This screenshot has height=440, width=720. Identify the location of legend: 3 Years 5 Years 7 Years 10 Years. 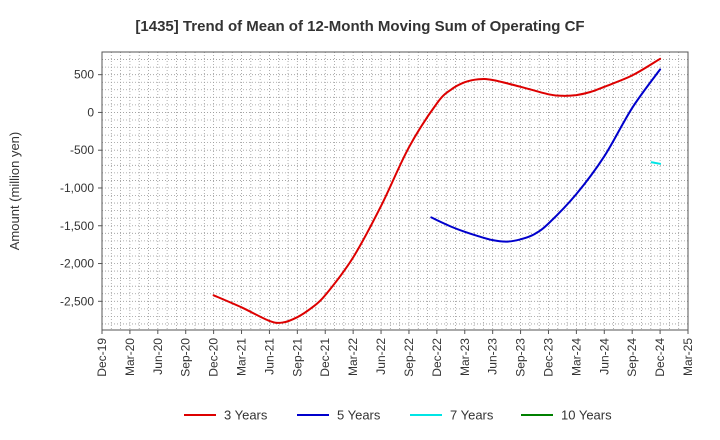
(398, 415).